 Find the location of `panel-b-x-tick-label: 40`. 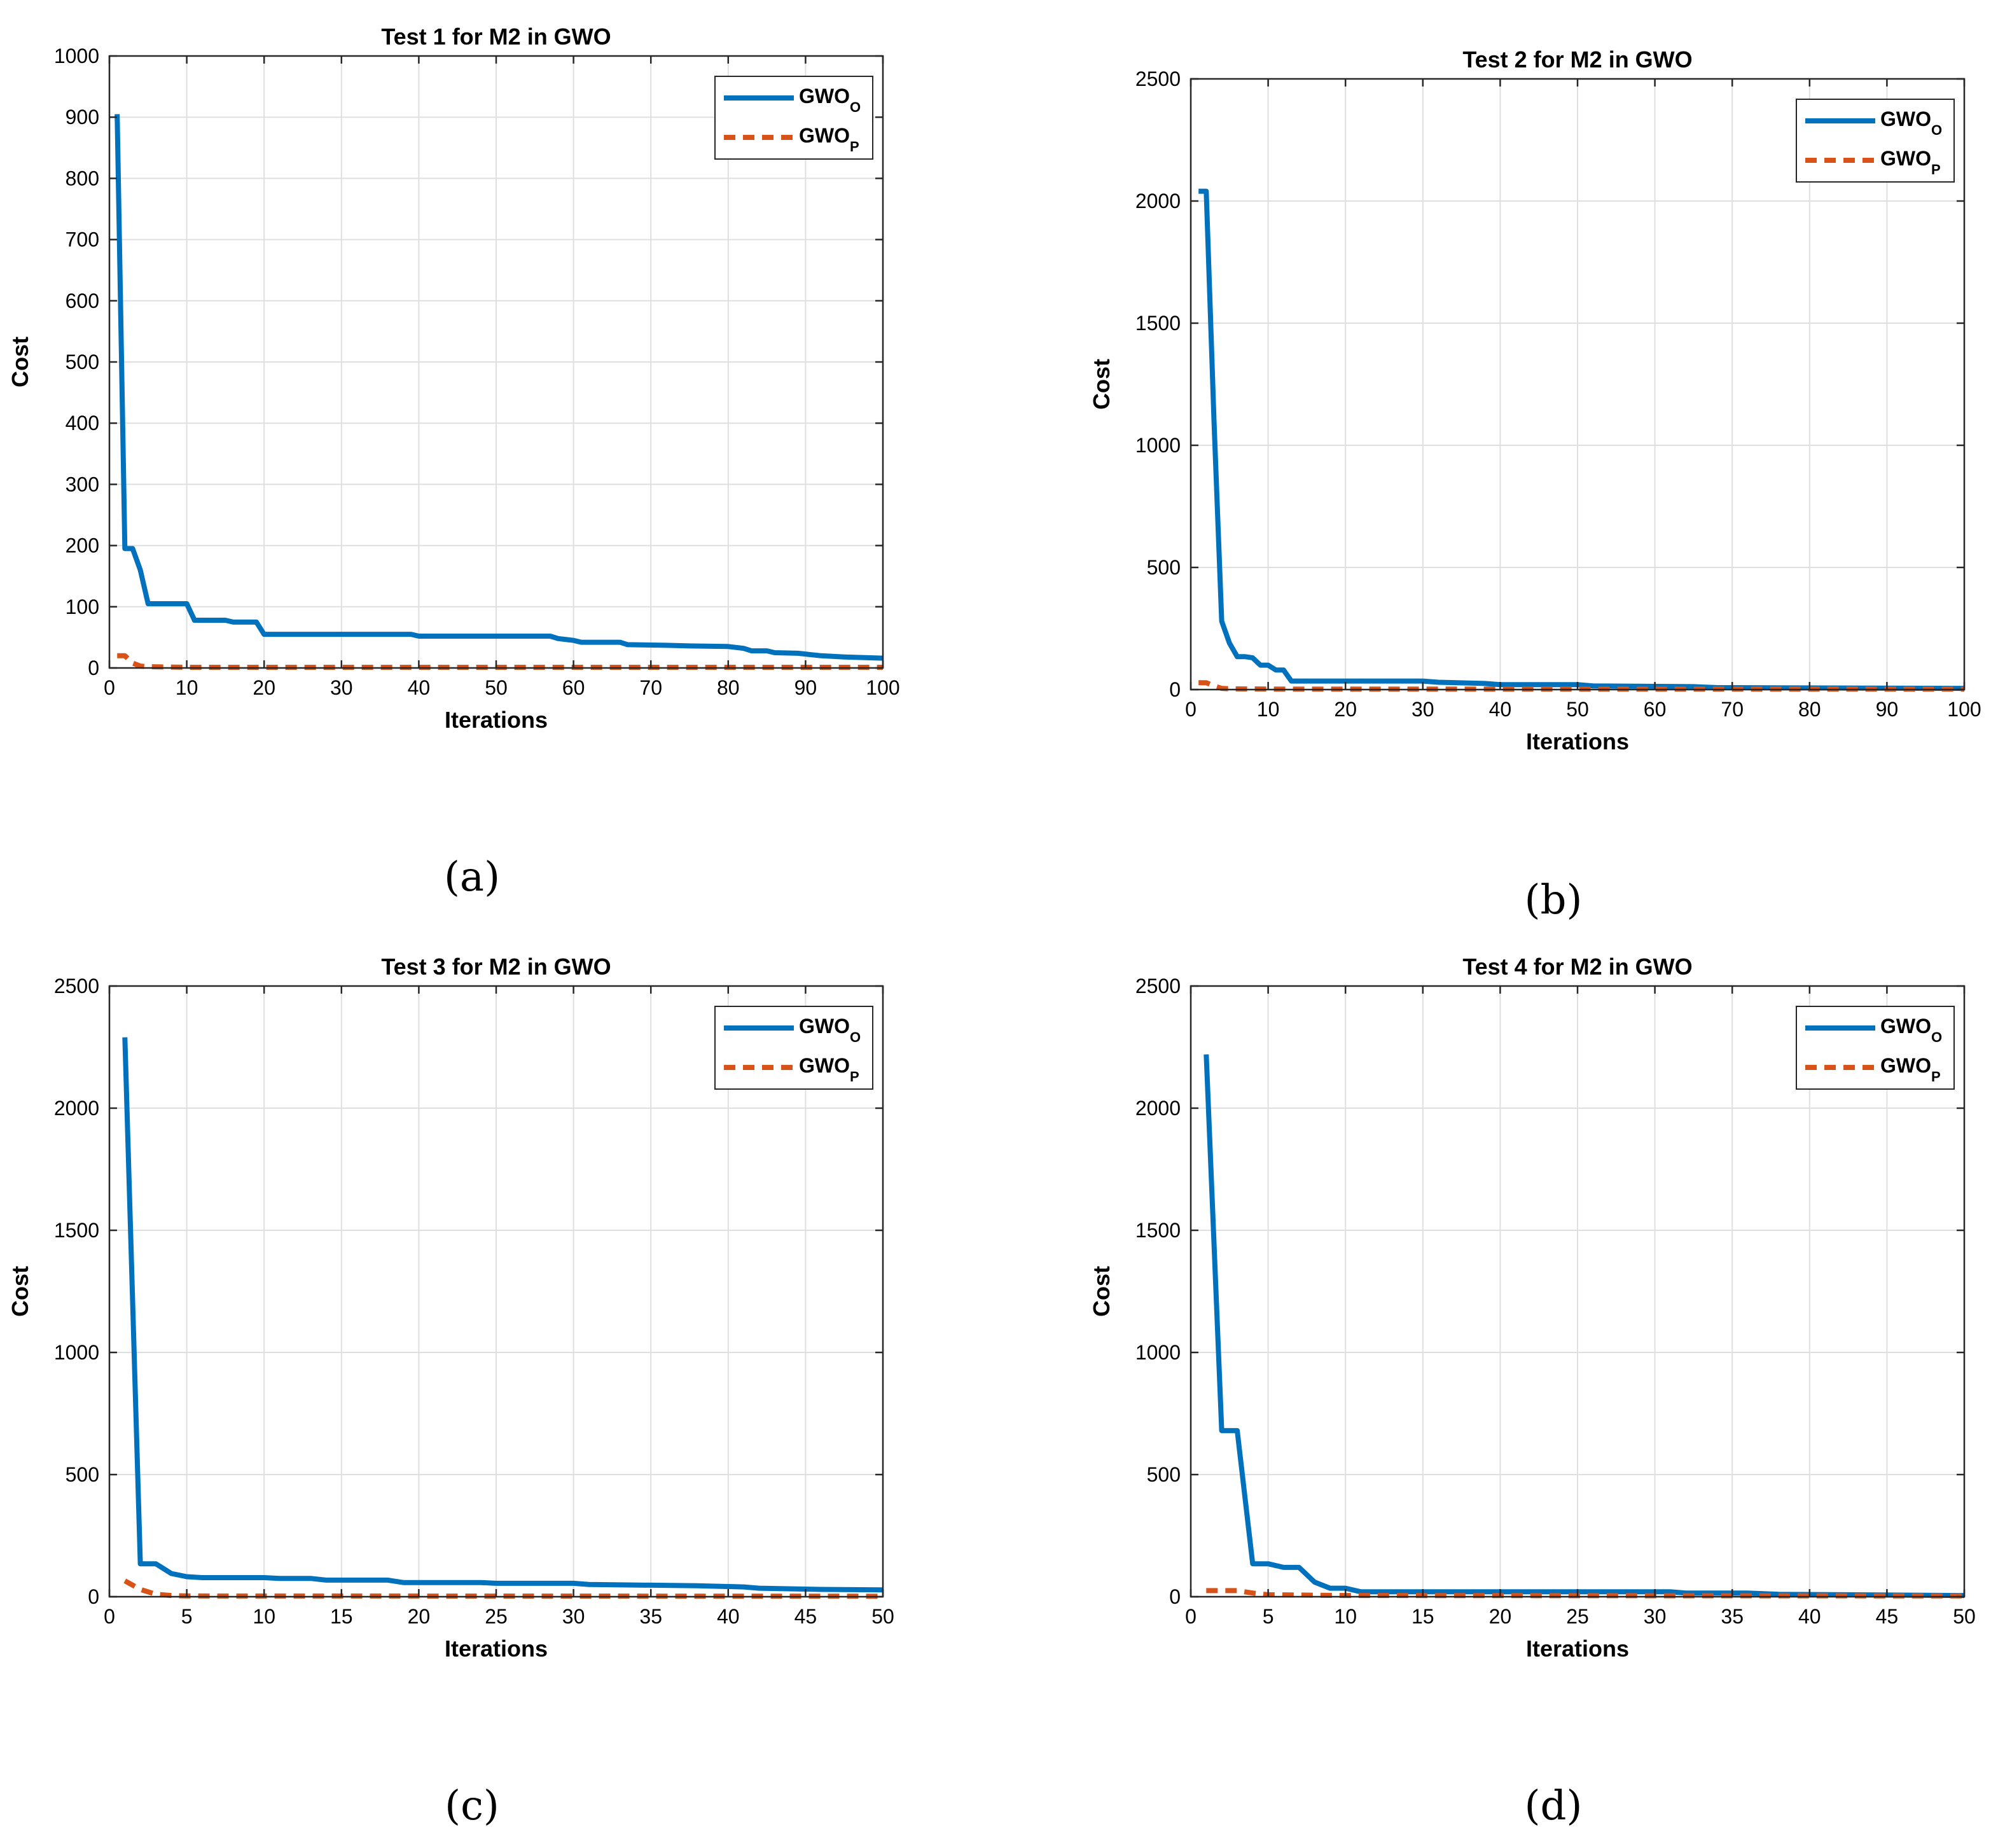

panel-b-x-tick-label: 40 is located at coordinates (1500, 709).